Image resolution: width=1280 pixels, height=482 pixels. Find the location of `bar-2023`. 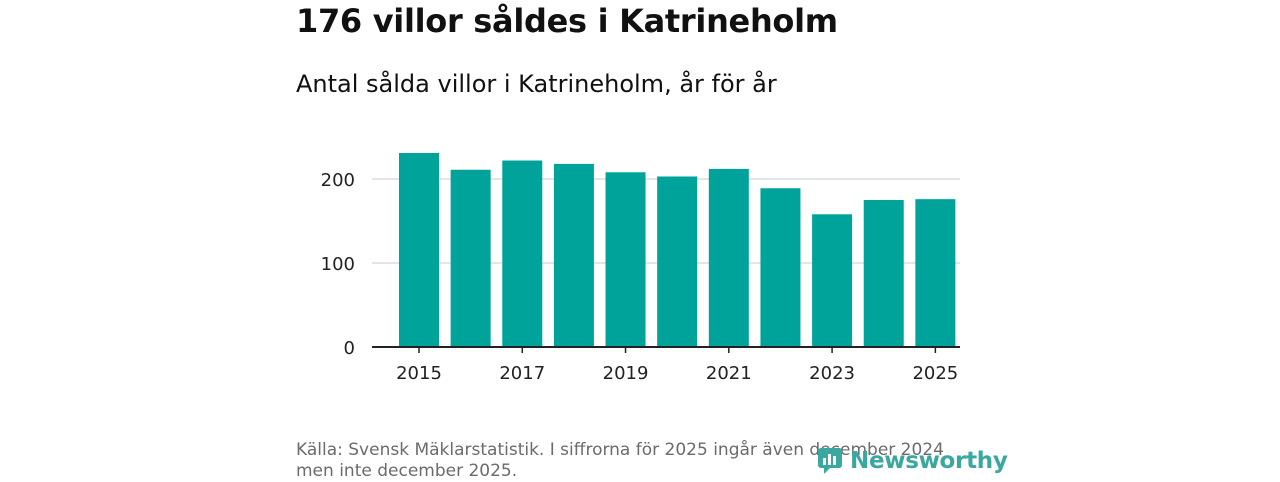

bar-2023 is located at coordinates (832, 280).